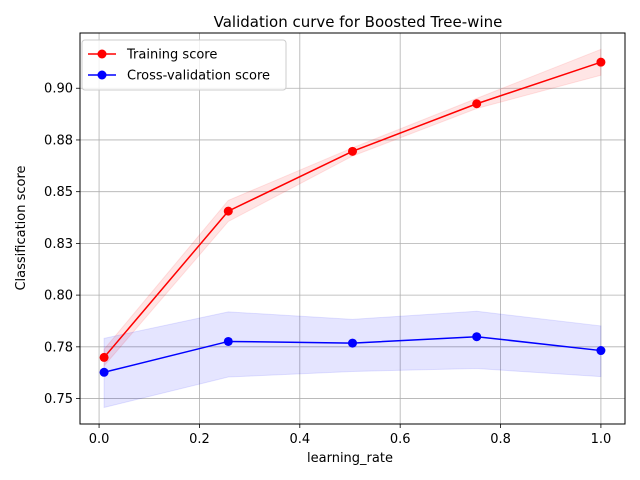 The width and height of the screenshot is (640, 480). I want to click on x-tick-label: 1.0, so click(601, 439).